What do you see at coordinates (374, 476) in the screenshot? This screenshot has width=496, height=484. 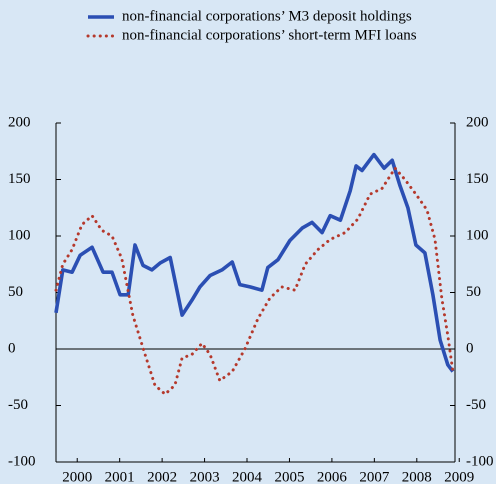 I see `x-tick-label: 2007` at bounding box center [374, 476].